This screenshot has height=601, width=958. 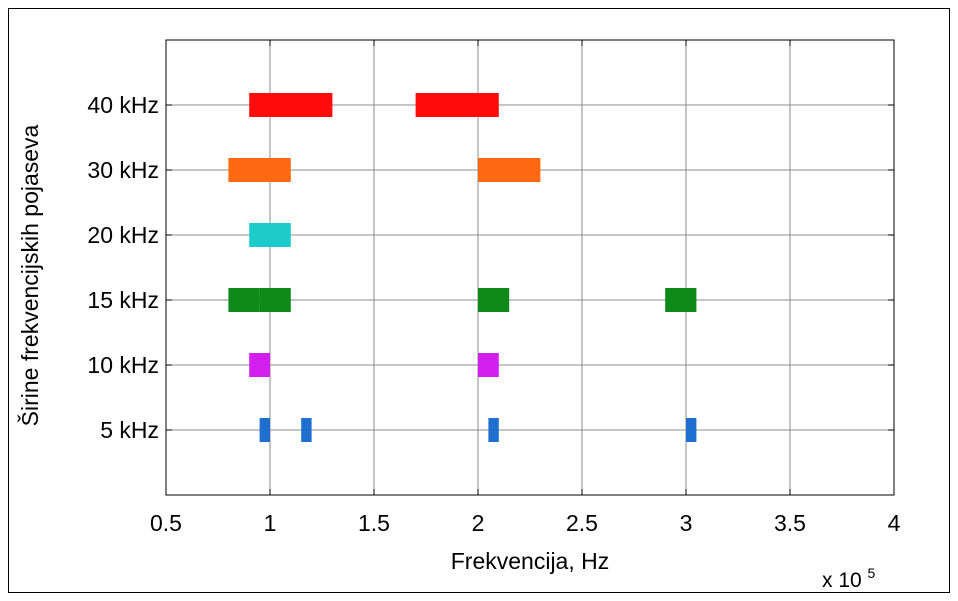 What do you see at coordinates (530, 561) in the screenshot?
I see `x-axis-label: Frekvencija, Hz` at bounding box center [530, 561].